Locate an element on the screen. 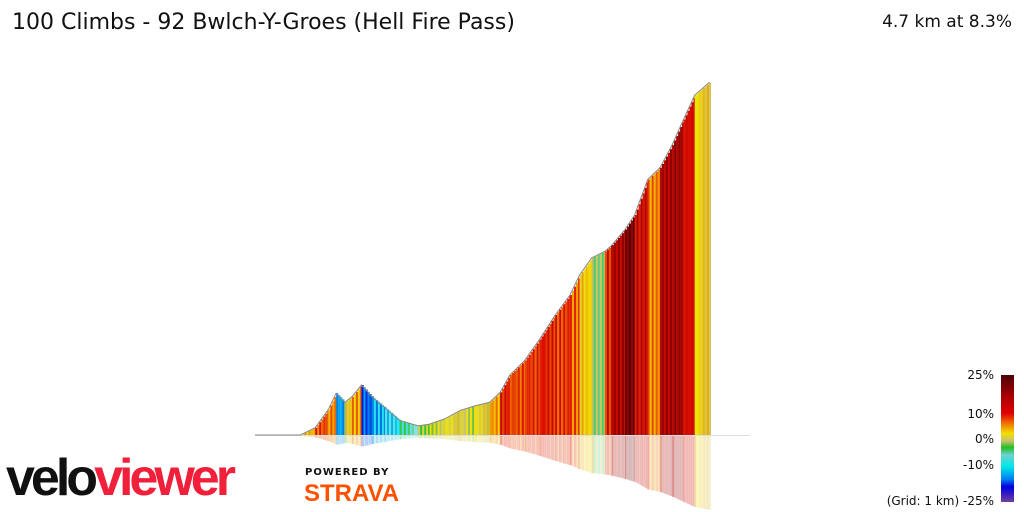 This screenshot has height=512, width=1024. legend-label: 25% is located at coordinates (980, 375).